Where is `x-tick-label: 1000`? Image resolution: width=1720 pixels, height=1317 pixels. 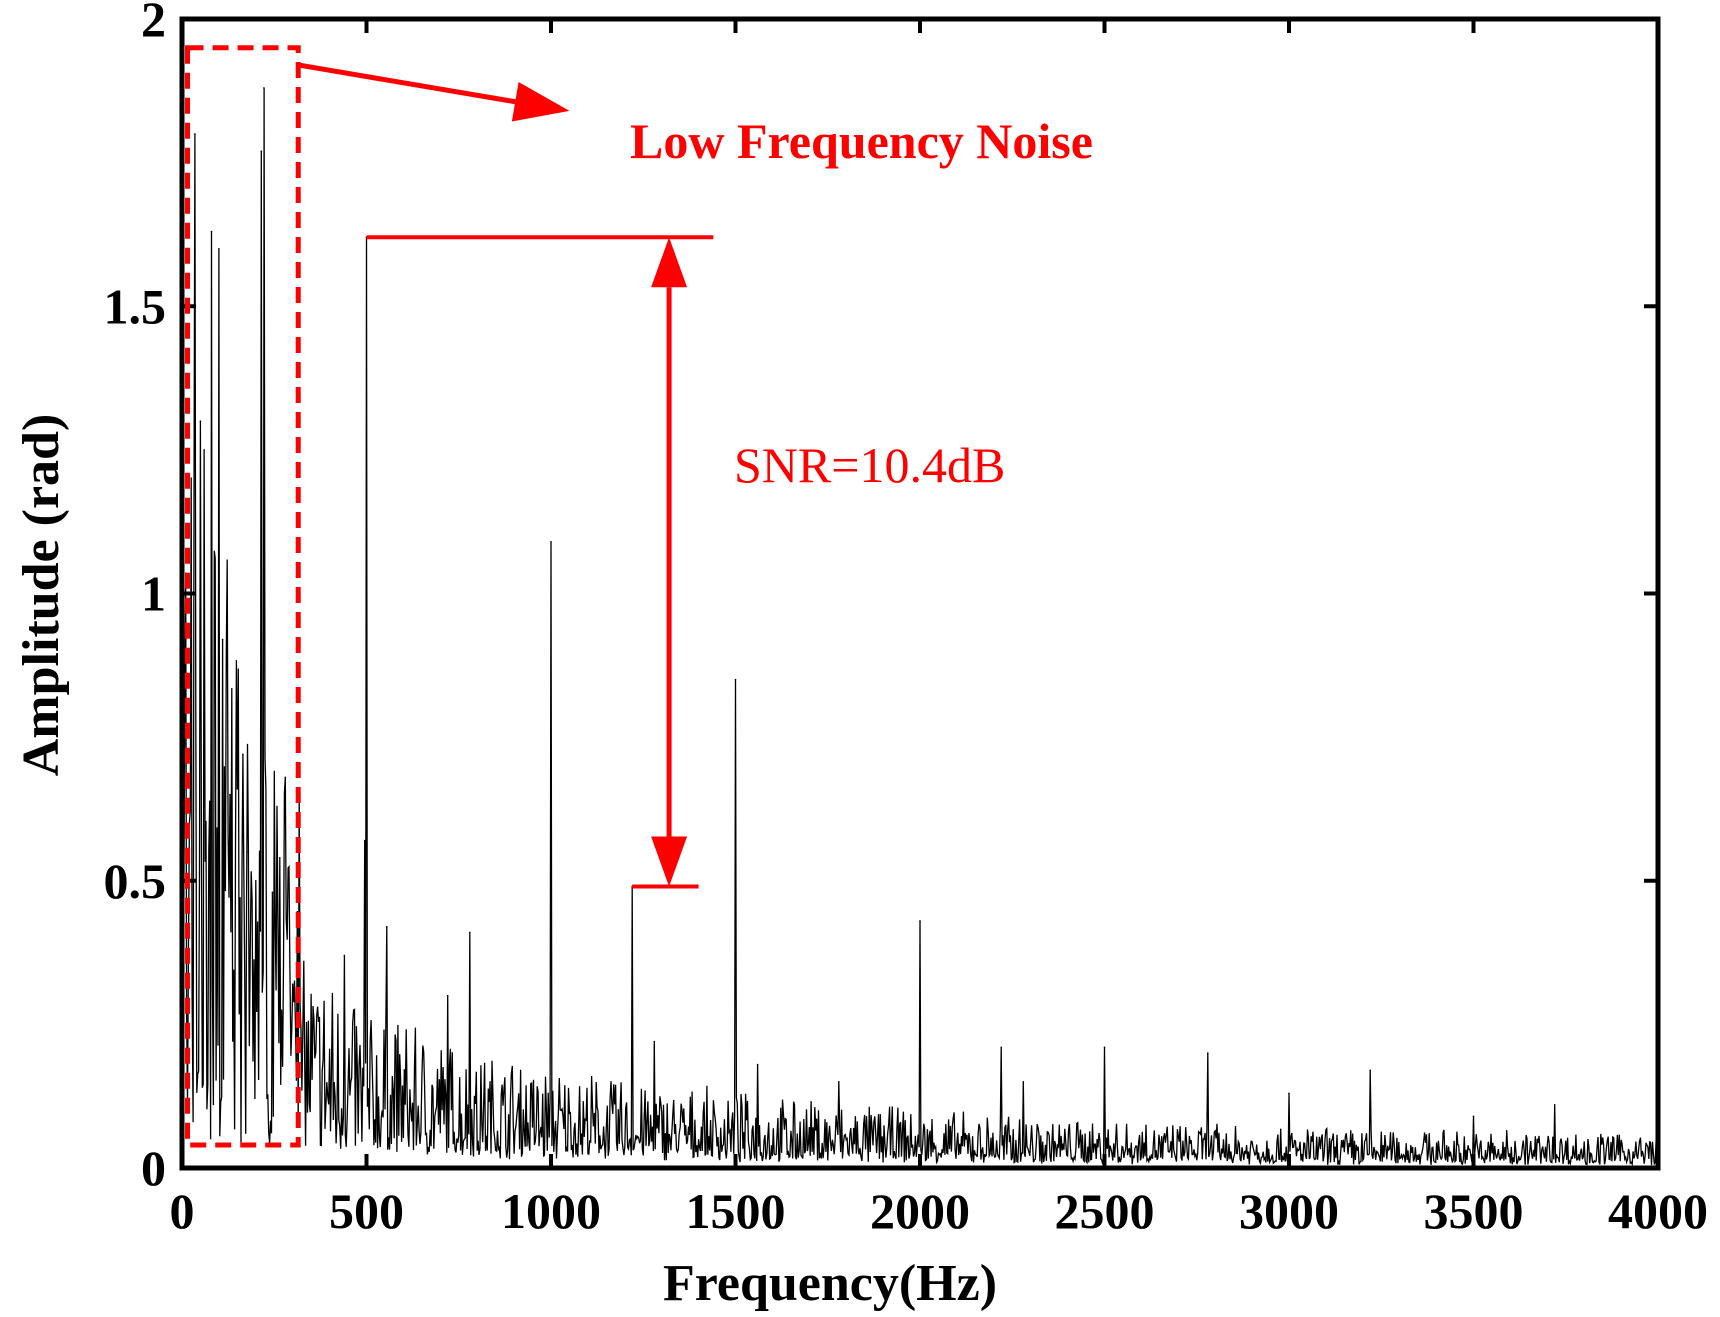 x-tick-label: 1000 is located at coordinates (551, 1211).